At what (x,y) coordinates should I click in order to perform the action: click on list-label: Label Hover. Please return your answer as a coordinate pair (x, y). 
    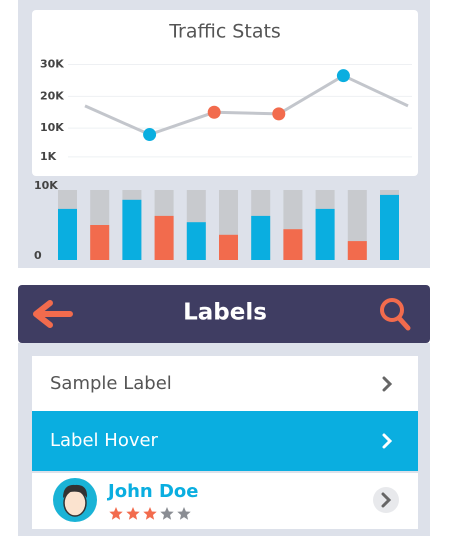
    Looking at the image, I should click on (104, 440).